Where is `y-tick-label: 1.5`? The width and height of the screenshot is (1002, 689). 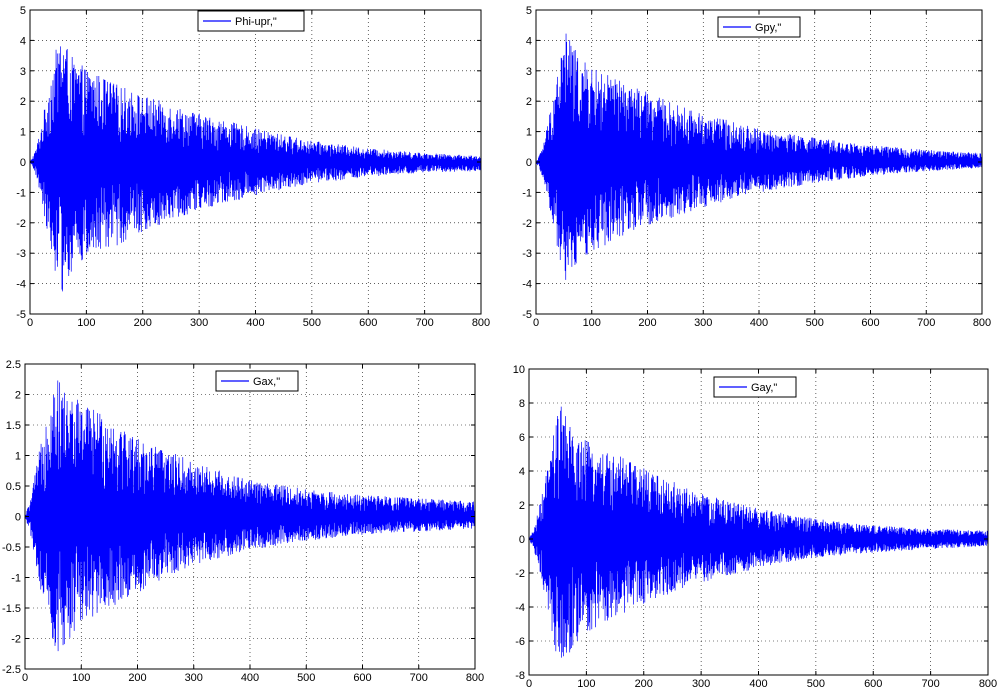 y-tick-label: 1.5 is located at coordinates (13, 426).